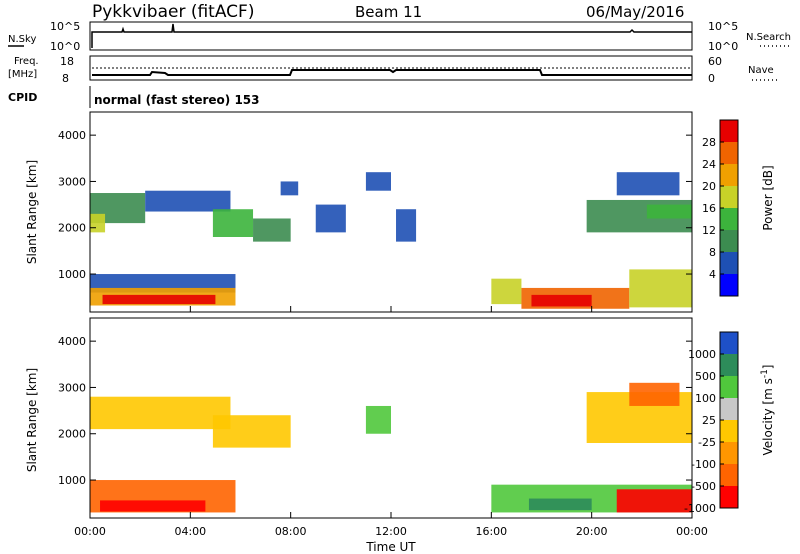  What do you see at coordinates (32, 420) in the screenshot?
I see `velocity-ylabel: Slant Range [km]` at bounding box center [32, 420].